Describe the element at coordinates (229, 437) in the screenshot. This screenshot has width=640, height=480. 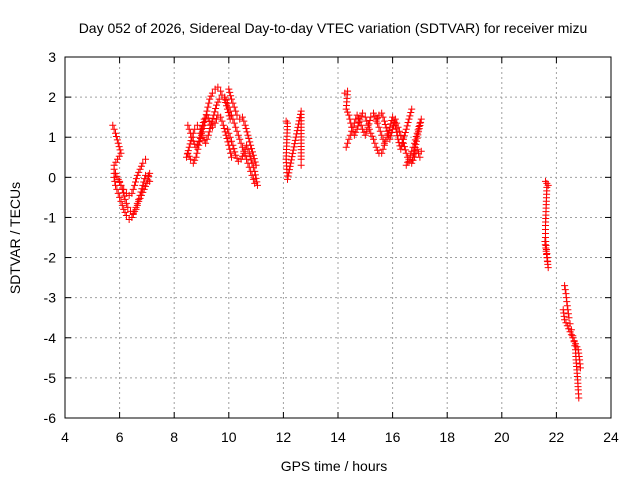
I see `x-tick-label: 10` at that location.